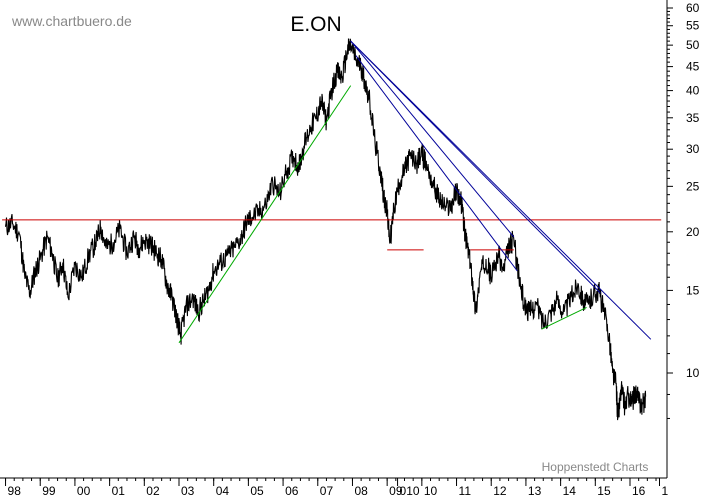  What do you see at coordinates (535, 490) in the screenshot?
I see `x-tick-label: 13` at bounding box center [535, 490].